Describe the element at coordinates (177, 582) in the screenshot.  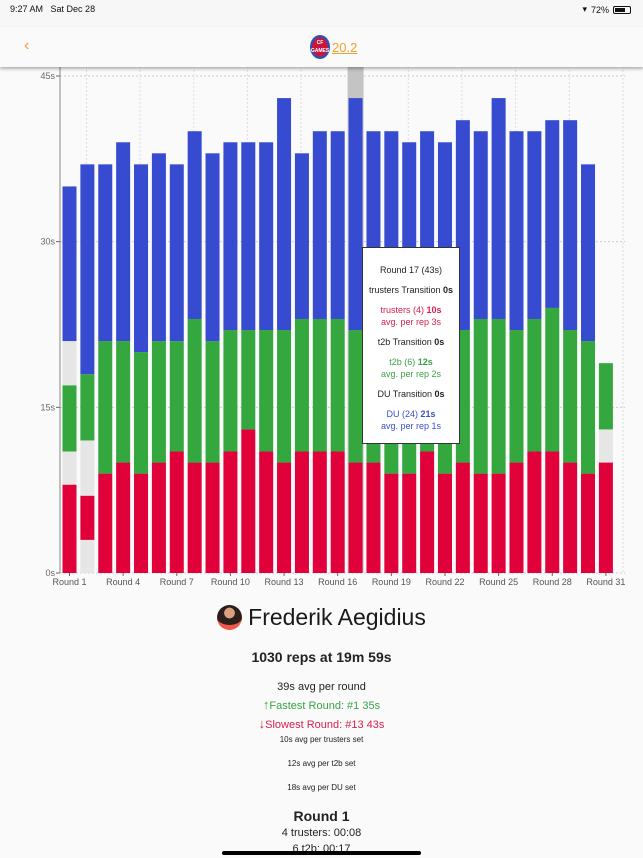
I see `x-tick-label: Round 7` at that location.